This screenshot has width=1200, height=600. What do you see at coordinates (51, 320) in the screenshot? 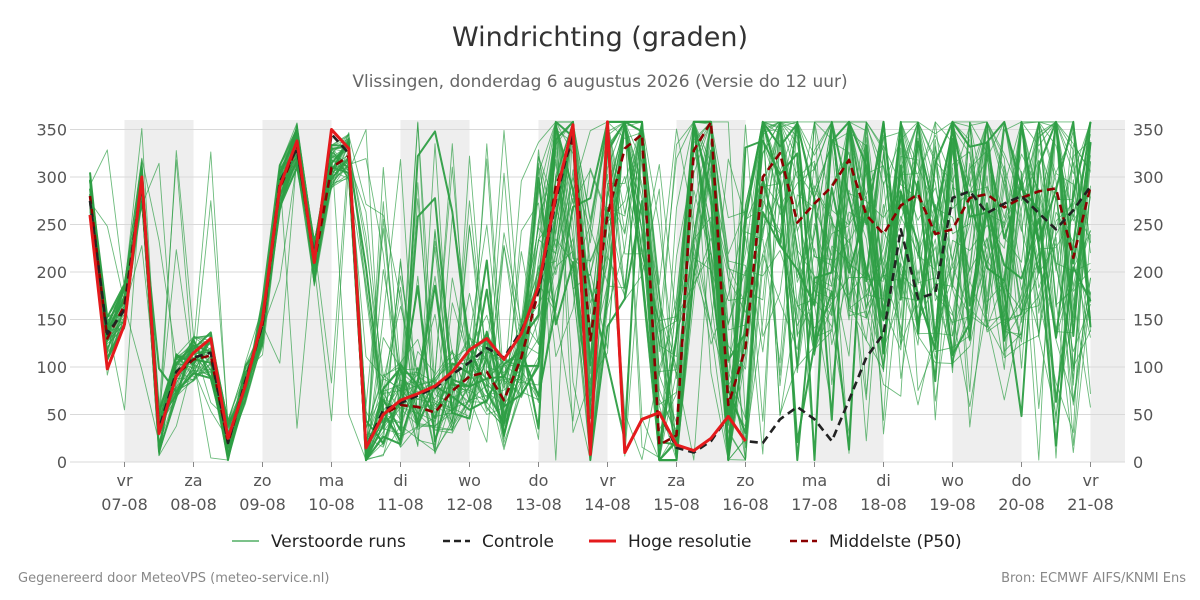
I see `y-tick-label-left: 150` at bounding box center [51, 320].